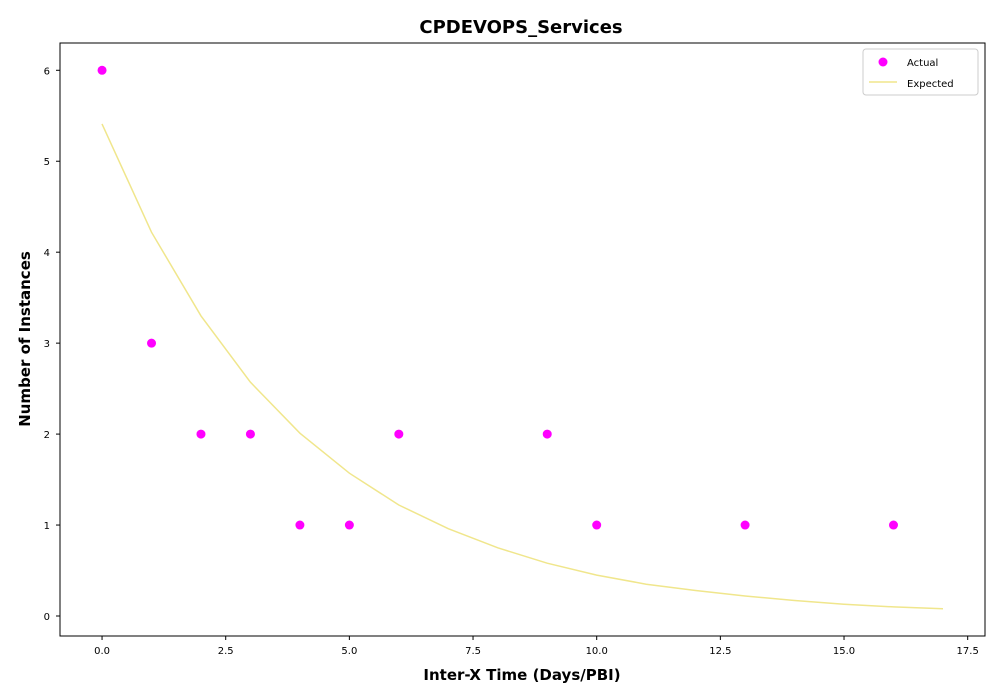 This screenshot has height=700, width=1000. What do you see at coordinates (47, 162) in the screenshot?
I see `y-tick-label: 5` at bounding box center [47, 162].